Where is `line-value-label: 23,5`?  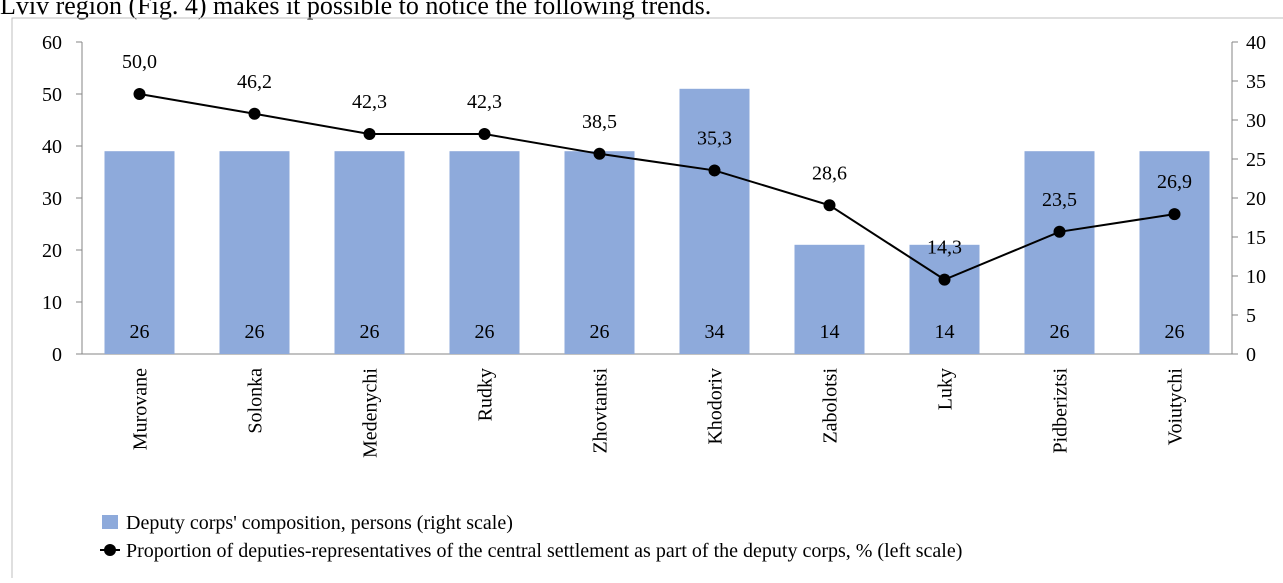 line-value-label: 23,5 is located at coordinates (1059, 200).